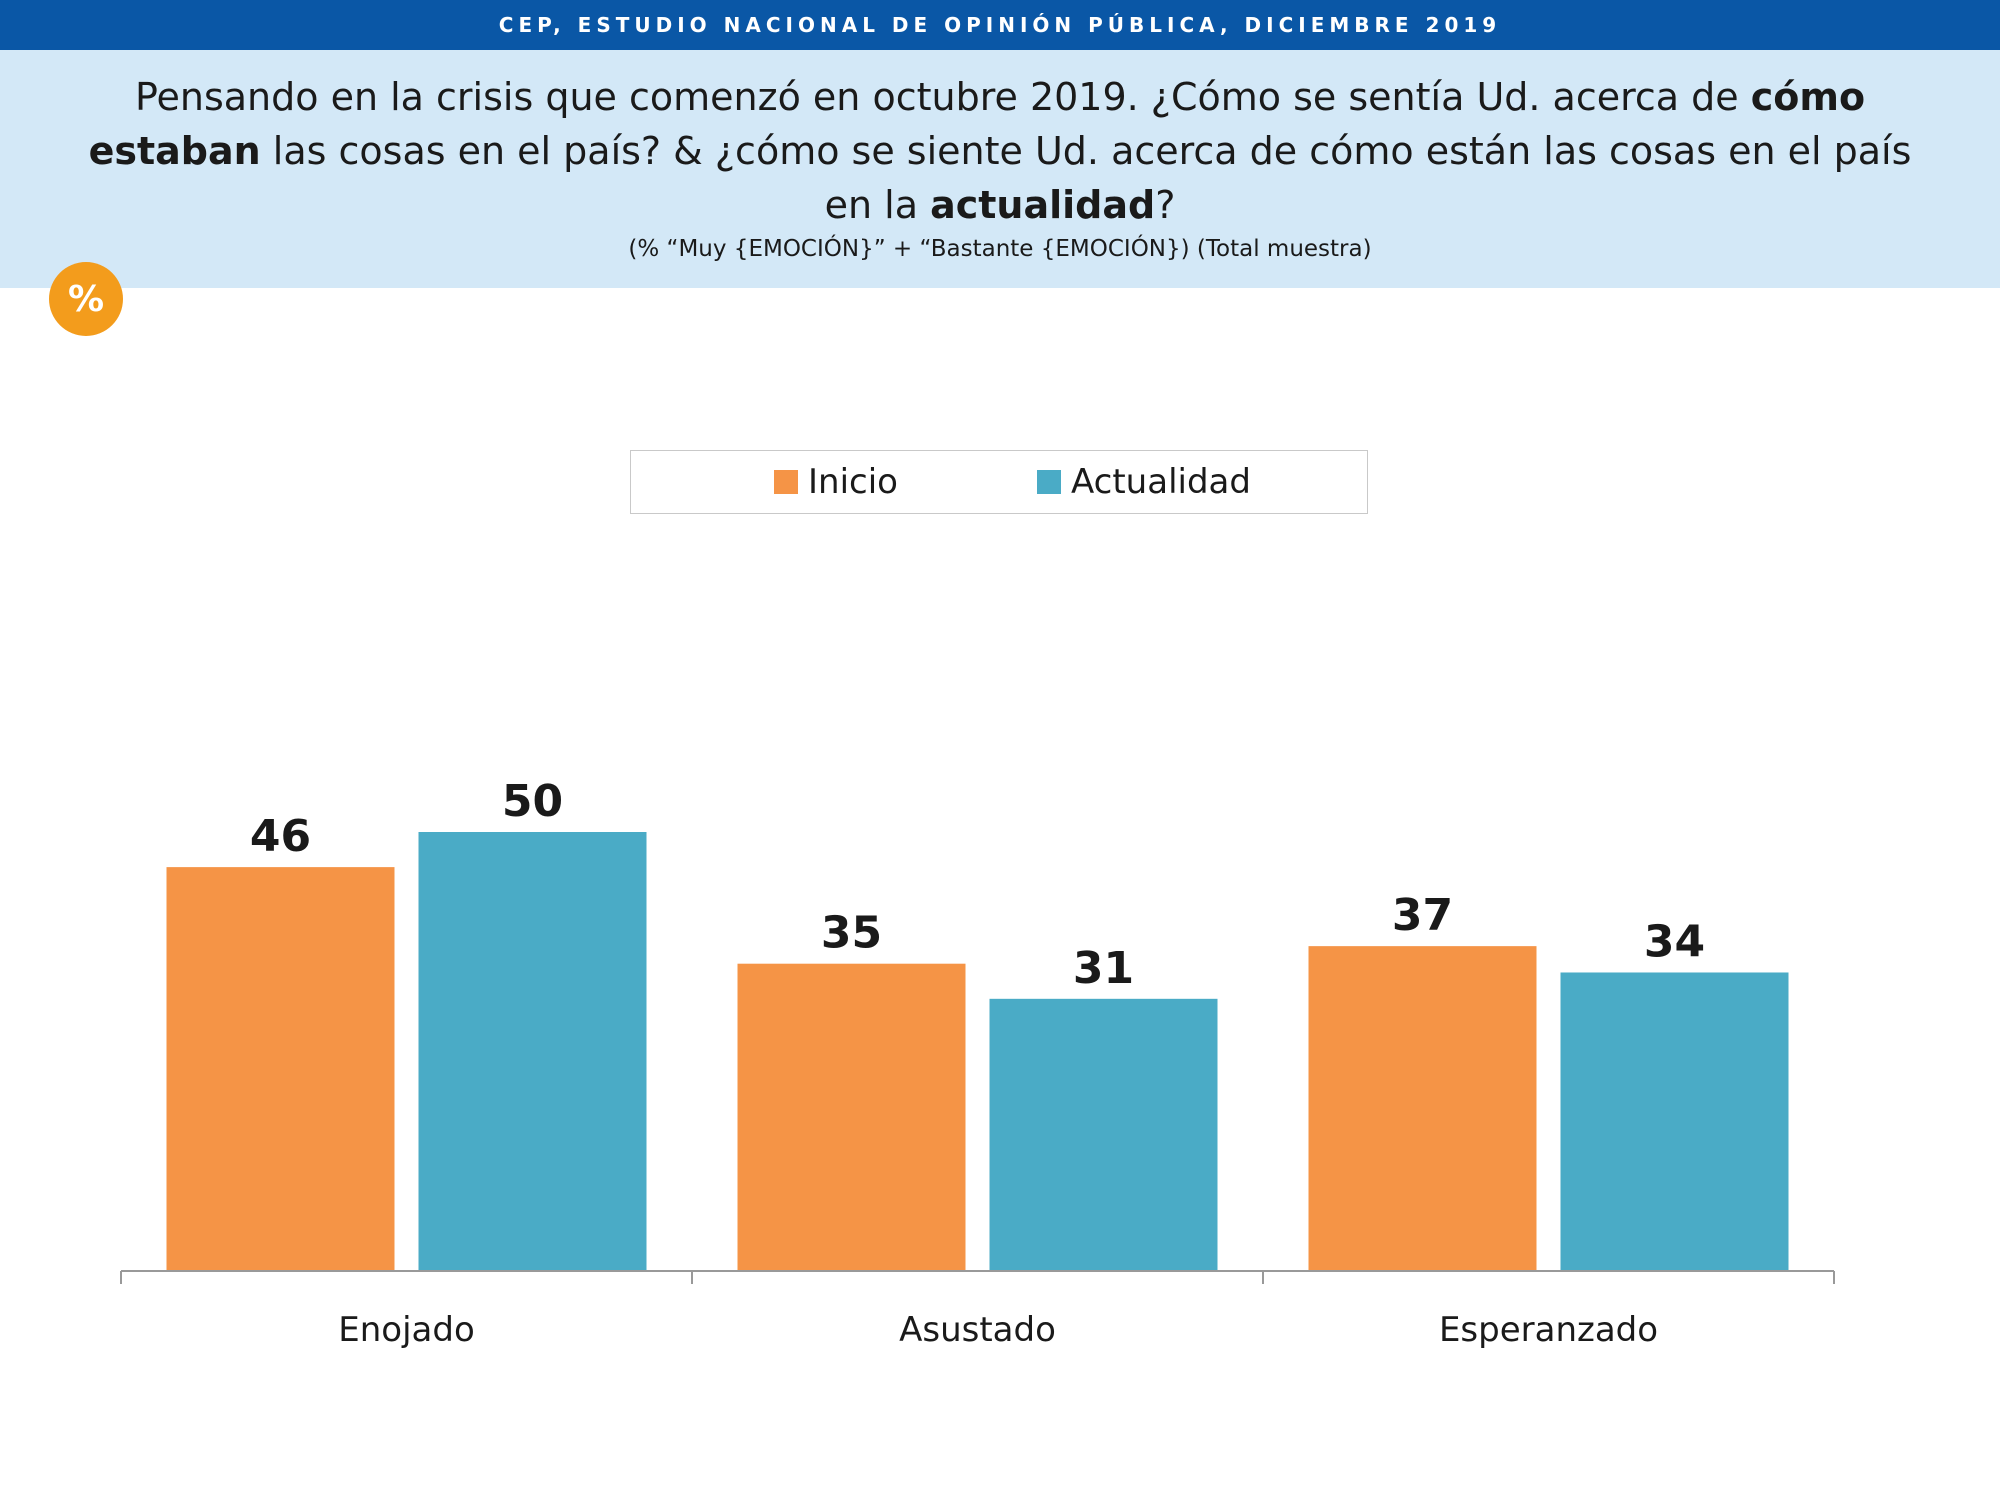 The width and height of the screenshot is (2000, 1500). Describe the element at coordinates (853, 482) in the screenshot. I see `legend-label-inicio: Inicio` at that location.